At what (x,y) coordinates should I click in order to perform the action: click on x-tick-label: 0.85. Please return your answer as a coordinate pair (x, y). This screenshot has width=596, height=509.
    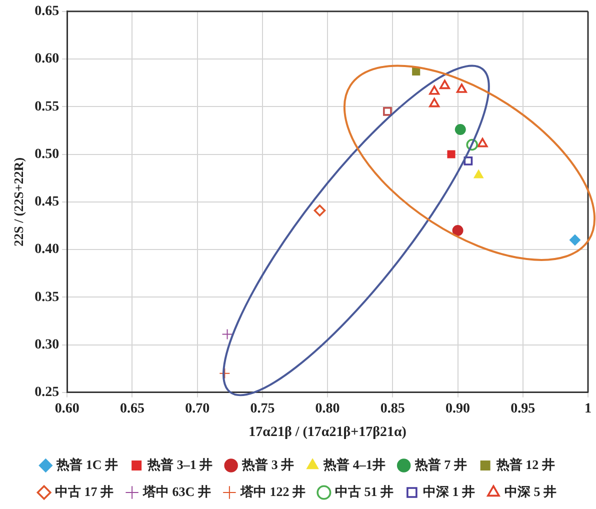
    Looking at the image, I should click on (392, 408).